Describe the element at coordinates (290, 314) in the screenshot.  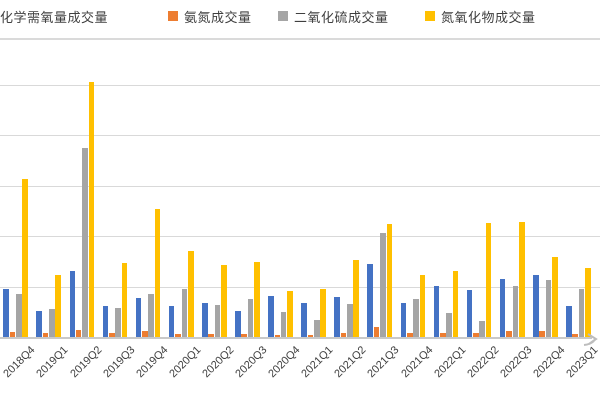
I see `bar-2020Q4-s3` at that location.